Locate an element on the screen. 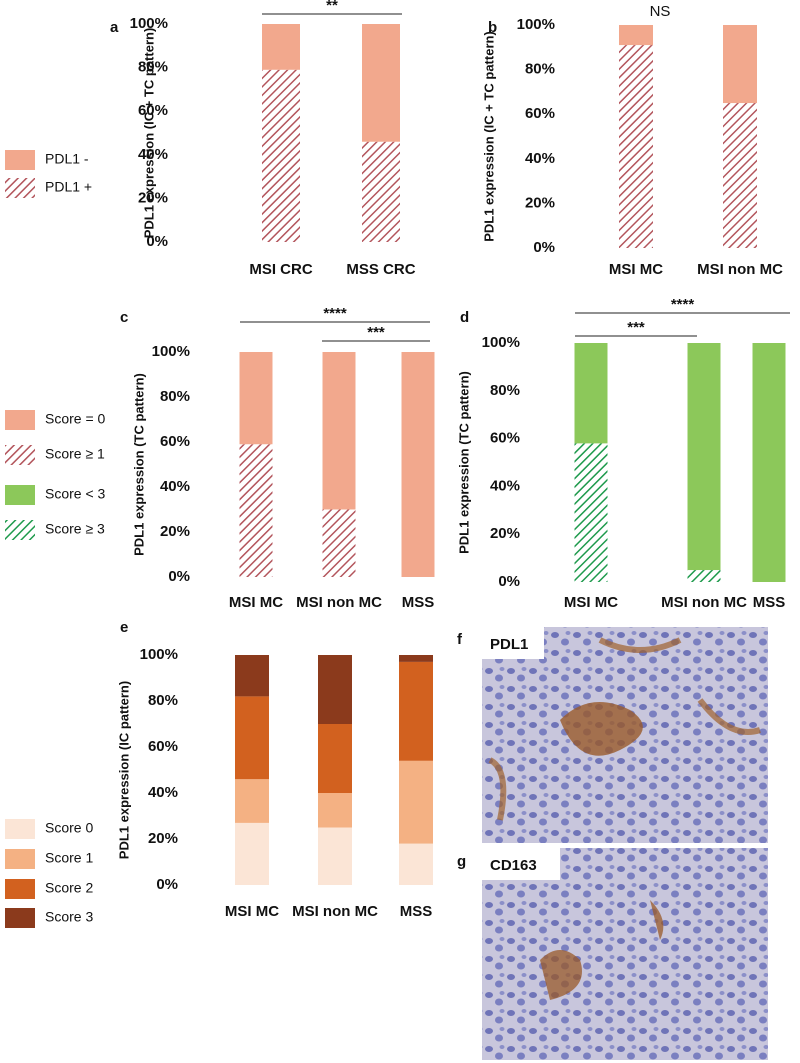 The height and width of the screenshot is (1063, 800). x-tick-label: MSS CRC is located at coordinates (380, 269).